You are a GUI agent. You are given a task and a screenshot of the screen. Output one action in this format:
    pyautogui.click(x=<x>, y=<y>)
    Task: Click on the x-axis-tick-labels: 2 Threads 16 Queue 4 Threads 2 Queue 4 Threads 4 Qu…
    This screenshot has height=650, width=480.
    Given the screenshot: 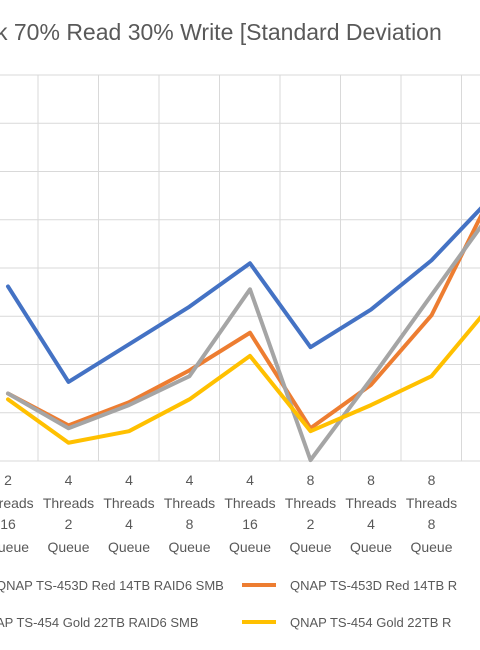 What is the action you would take?
    pyautogui.click(x=228, y=513)
    